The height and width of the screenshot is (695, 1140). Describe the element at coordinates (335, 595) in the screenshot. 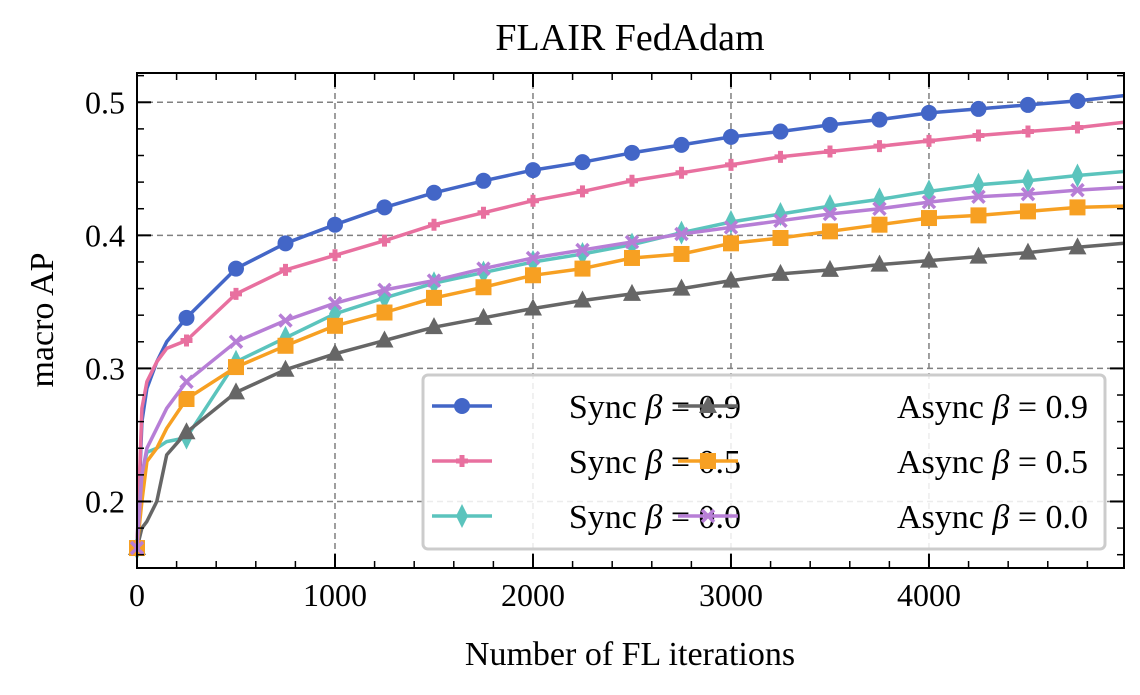

I see `x-tick-label: 1000` at that location.